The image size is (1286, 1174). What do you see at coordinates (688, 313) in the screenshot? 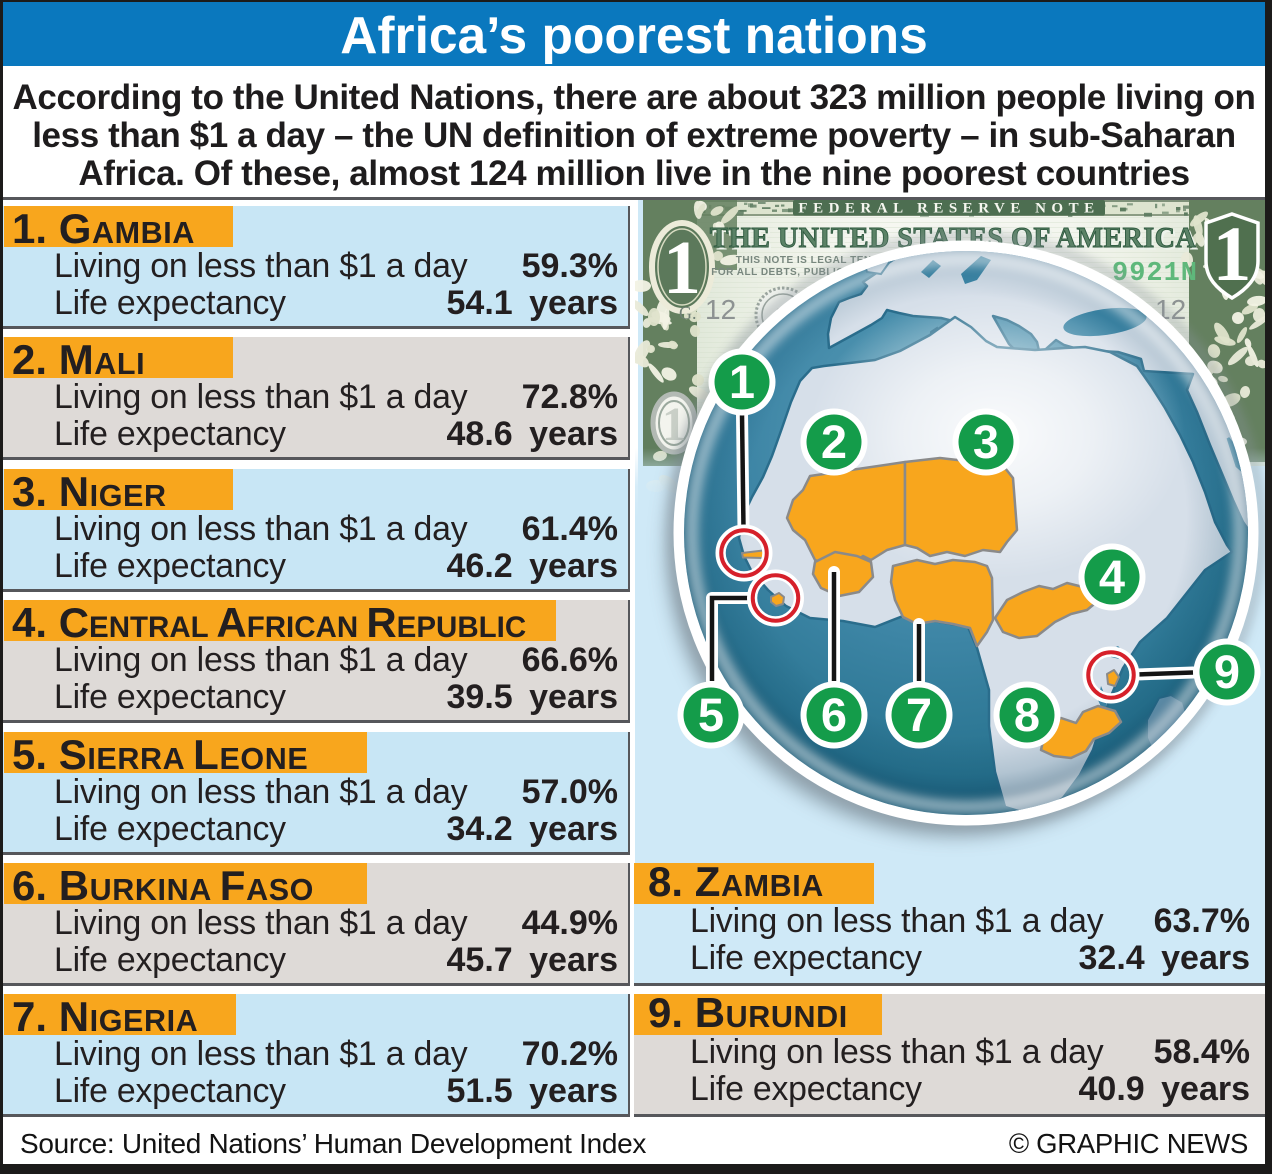
I see `svg-text: G.` at bounding box center [688, 313].